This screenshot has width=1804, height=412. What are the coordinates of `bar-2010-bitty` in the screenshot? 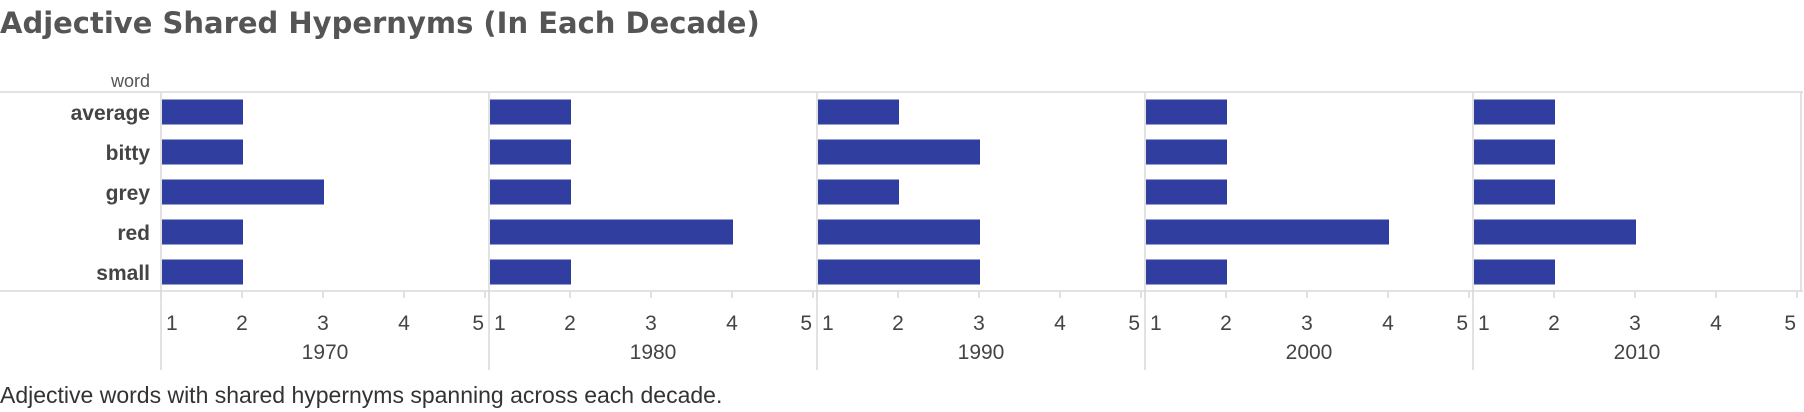 It's located at (1514, 152).